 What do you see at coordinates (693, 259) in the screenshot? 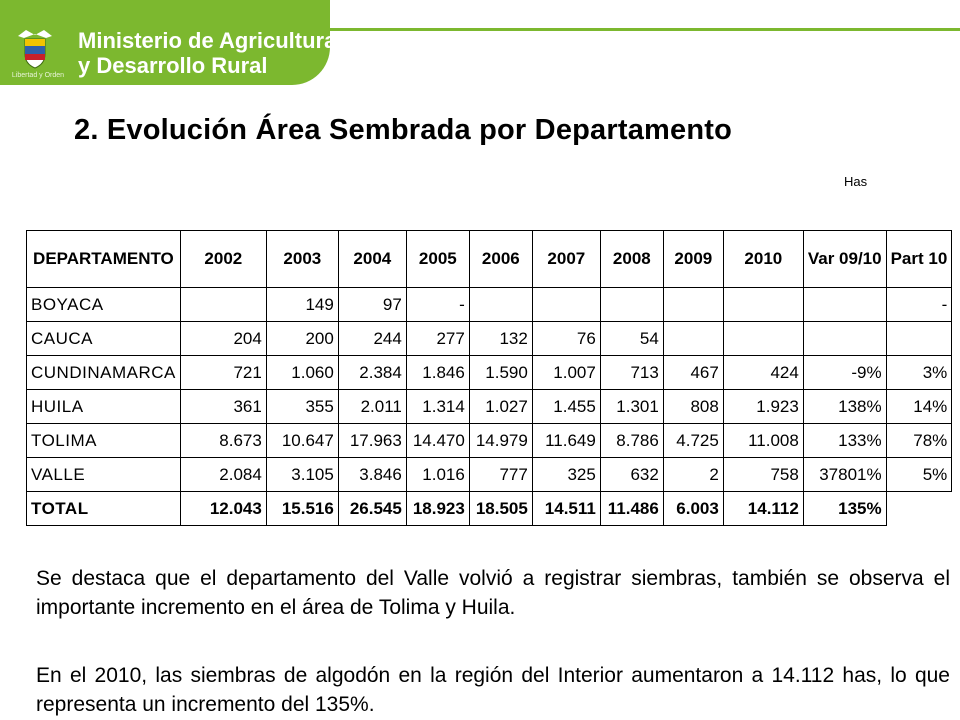
I see `column-header: 2009` at bounding box center [693, 259].